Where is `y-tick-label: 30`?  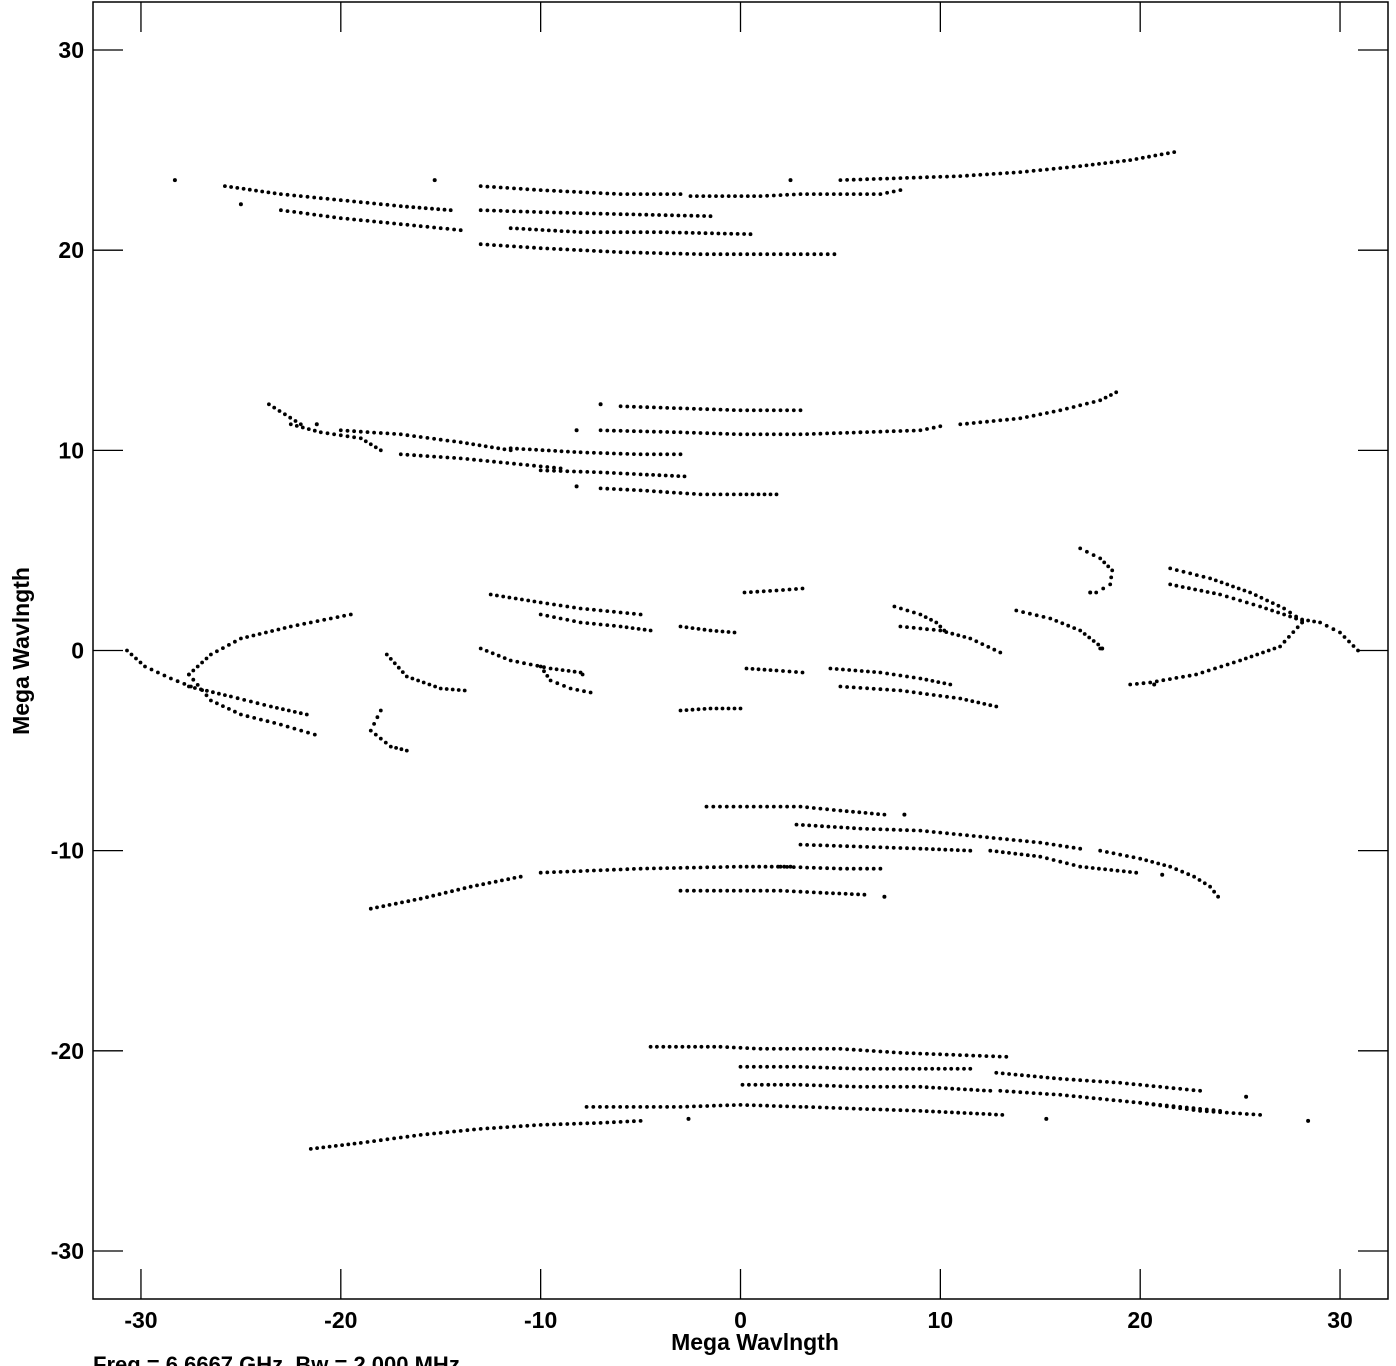
y-tick-label: 30 is located at coordinates (71, 50).